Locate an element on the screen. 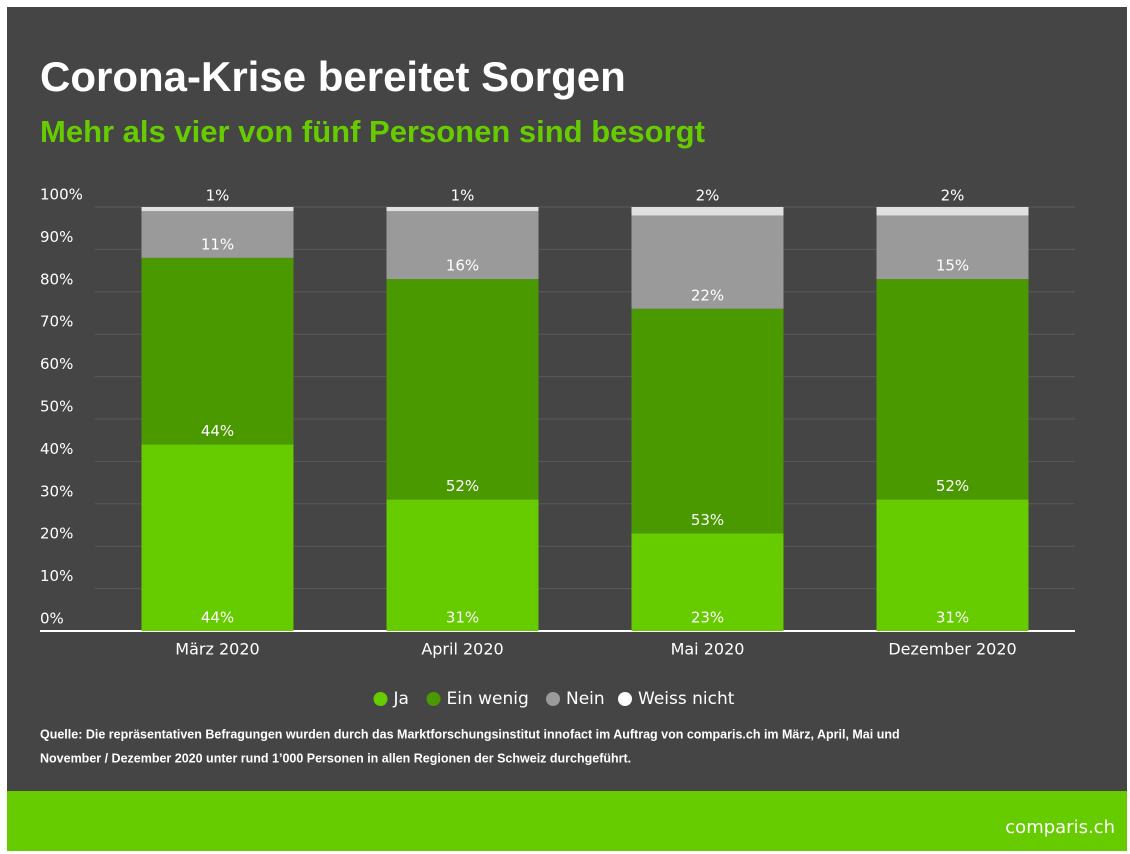  x-tick-label: Dezember 2020 is located at coordinates (952, 649).